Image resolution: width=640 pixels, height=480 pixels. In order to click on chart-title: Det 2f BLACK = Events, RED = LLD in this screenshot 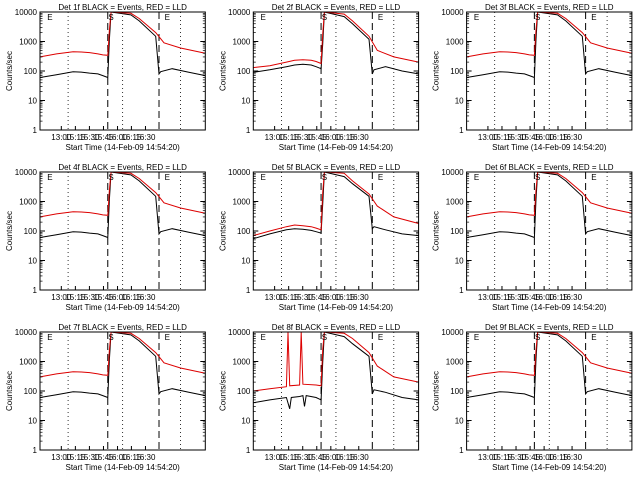, I will do `click(336, 7)`.